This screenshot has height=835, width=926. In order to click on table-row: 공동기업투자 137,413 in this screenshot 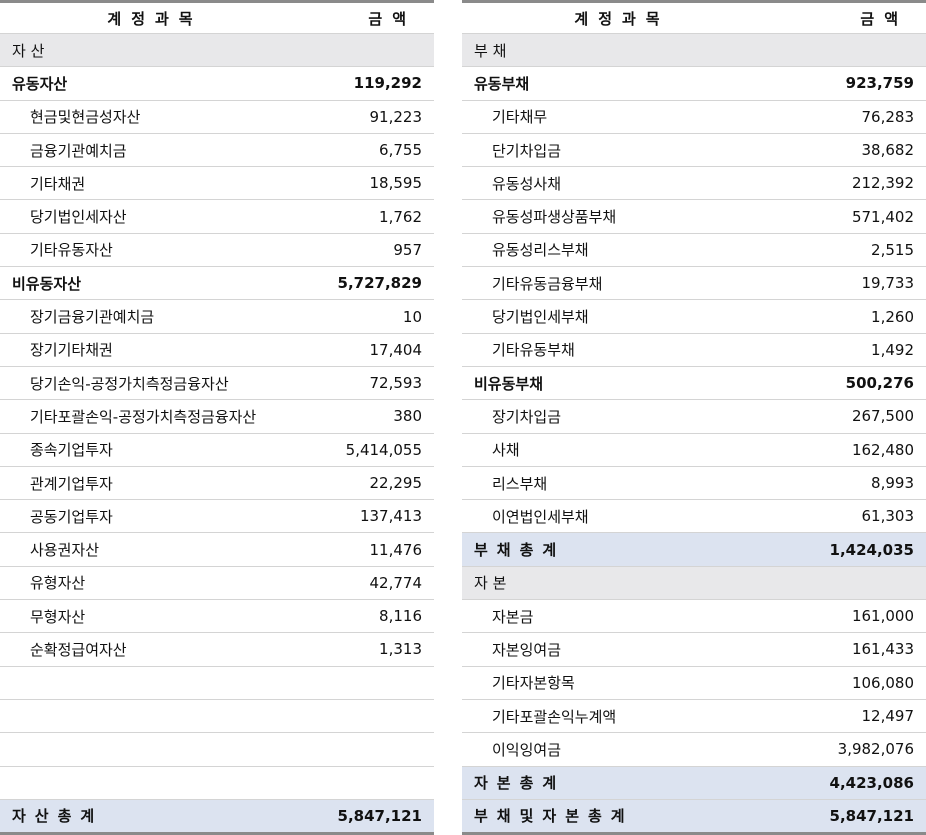, I will do `click(217, 516)`.